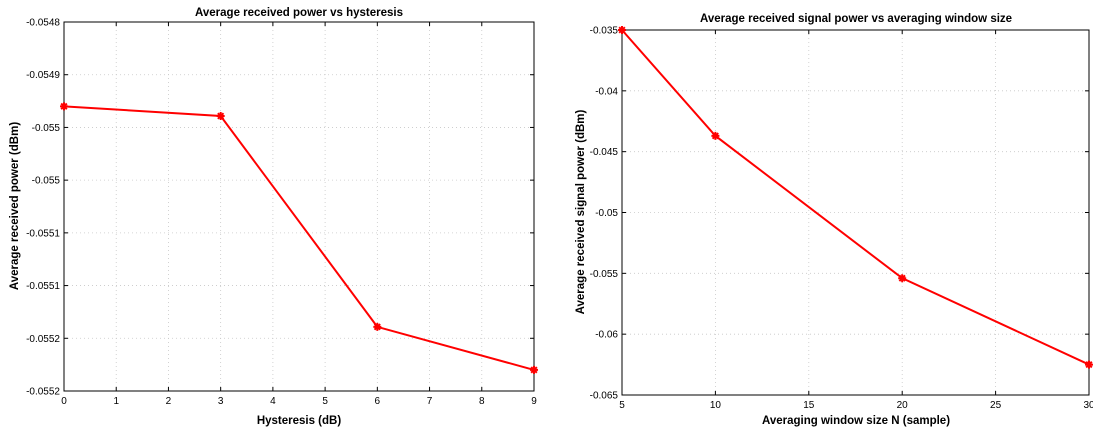  I want to click on y-tick-label: -0.06, so click(606, 335).